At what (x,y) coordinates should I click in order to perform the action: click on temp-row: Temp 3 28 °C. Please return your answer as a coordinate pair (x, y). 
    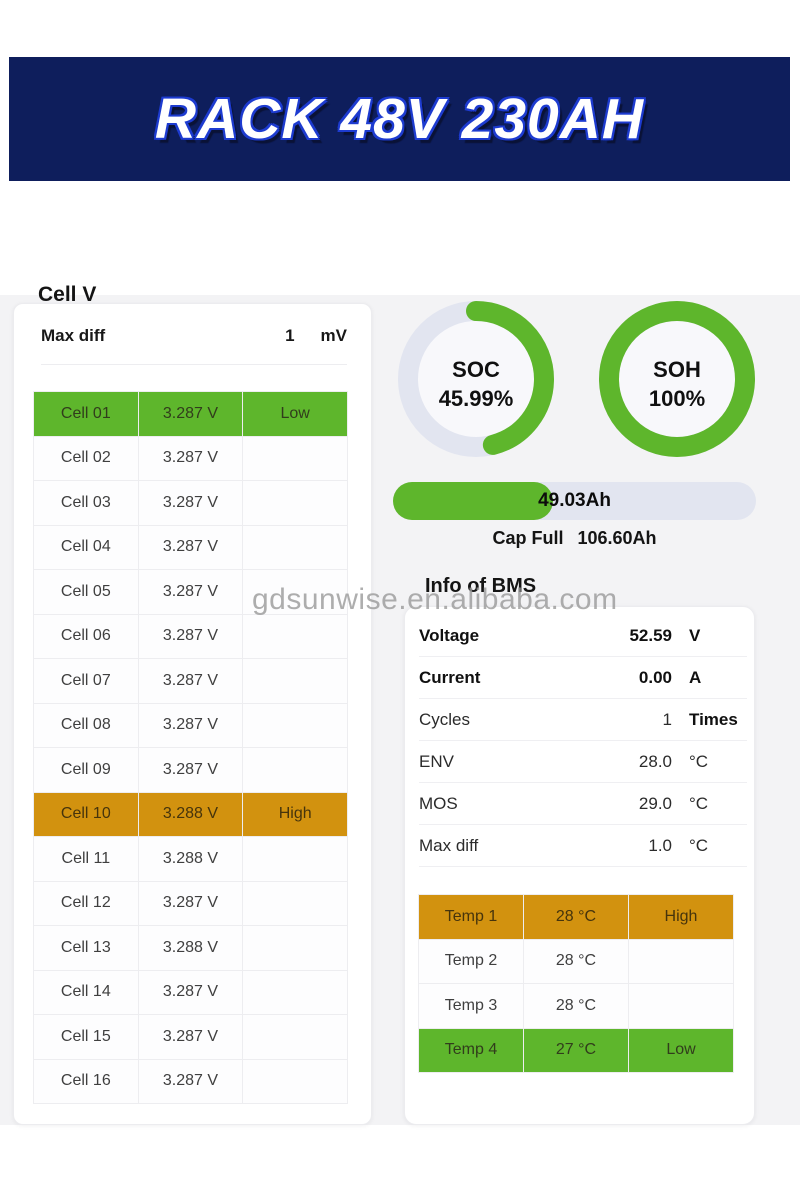
    Looking at the image, I should click on (576, 1006).